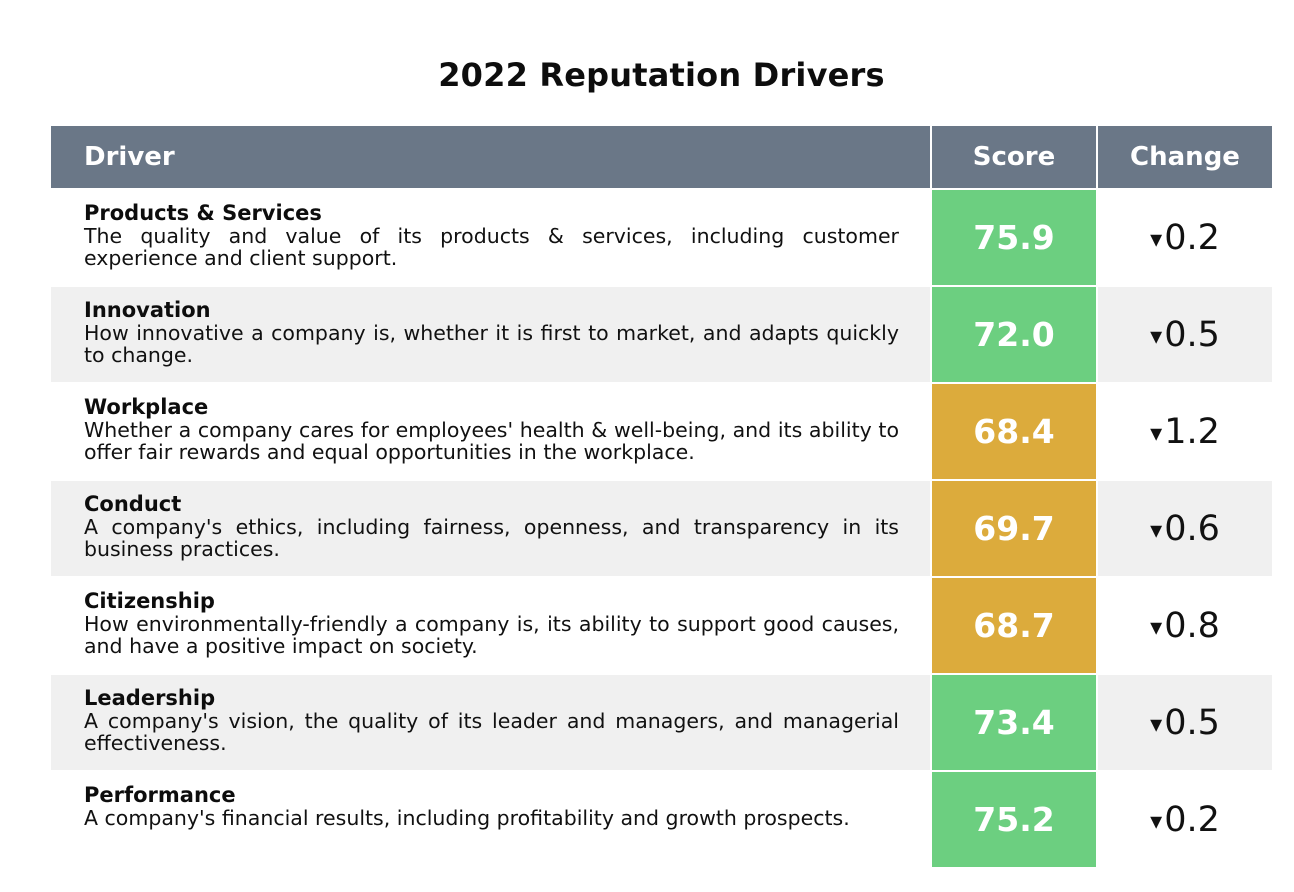 The width and height of the screenshot is (1294, 892). What do you see at coordinates (1013, 528) in the screenshot?
I see `score-cell: 69.7` at bounding box center [1013, 528].